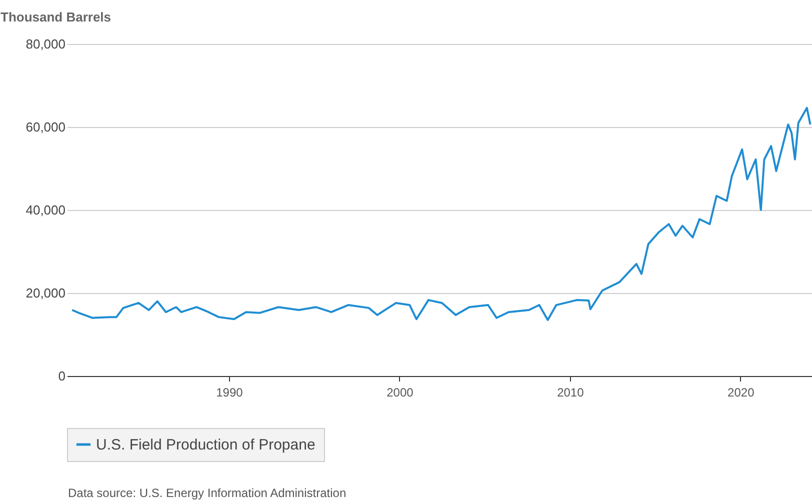  I want to click on y-tick-label: 20,000, so click(46, 293).